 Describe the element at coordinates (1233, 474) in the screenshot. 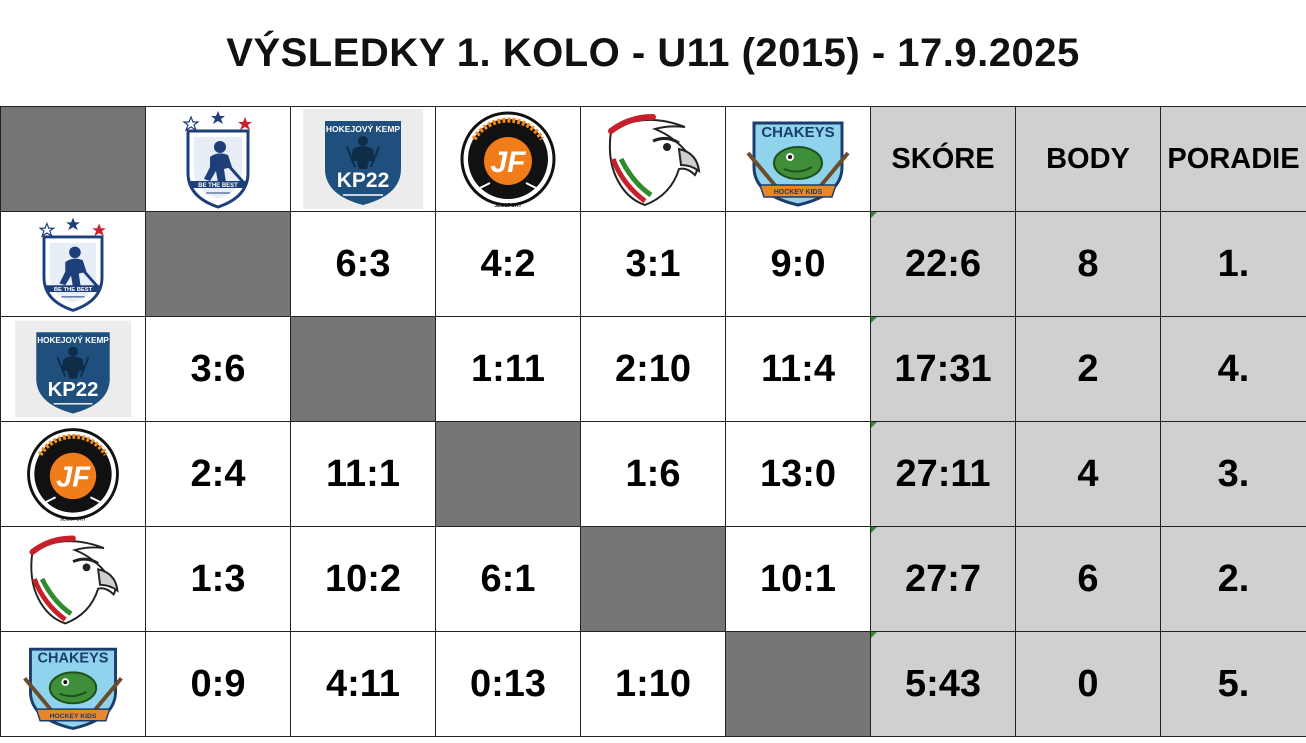

I see `rank-cell: 3.` at that location.